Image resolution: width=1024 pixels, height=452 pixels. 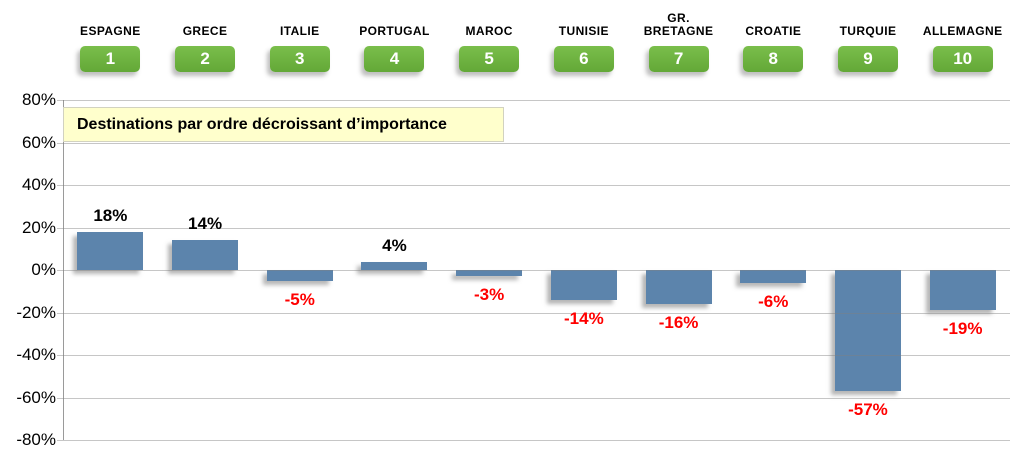 I want to click on category-column: ESPAGNE 1, so click(x=110, y=46).